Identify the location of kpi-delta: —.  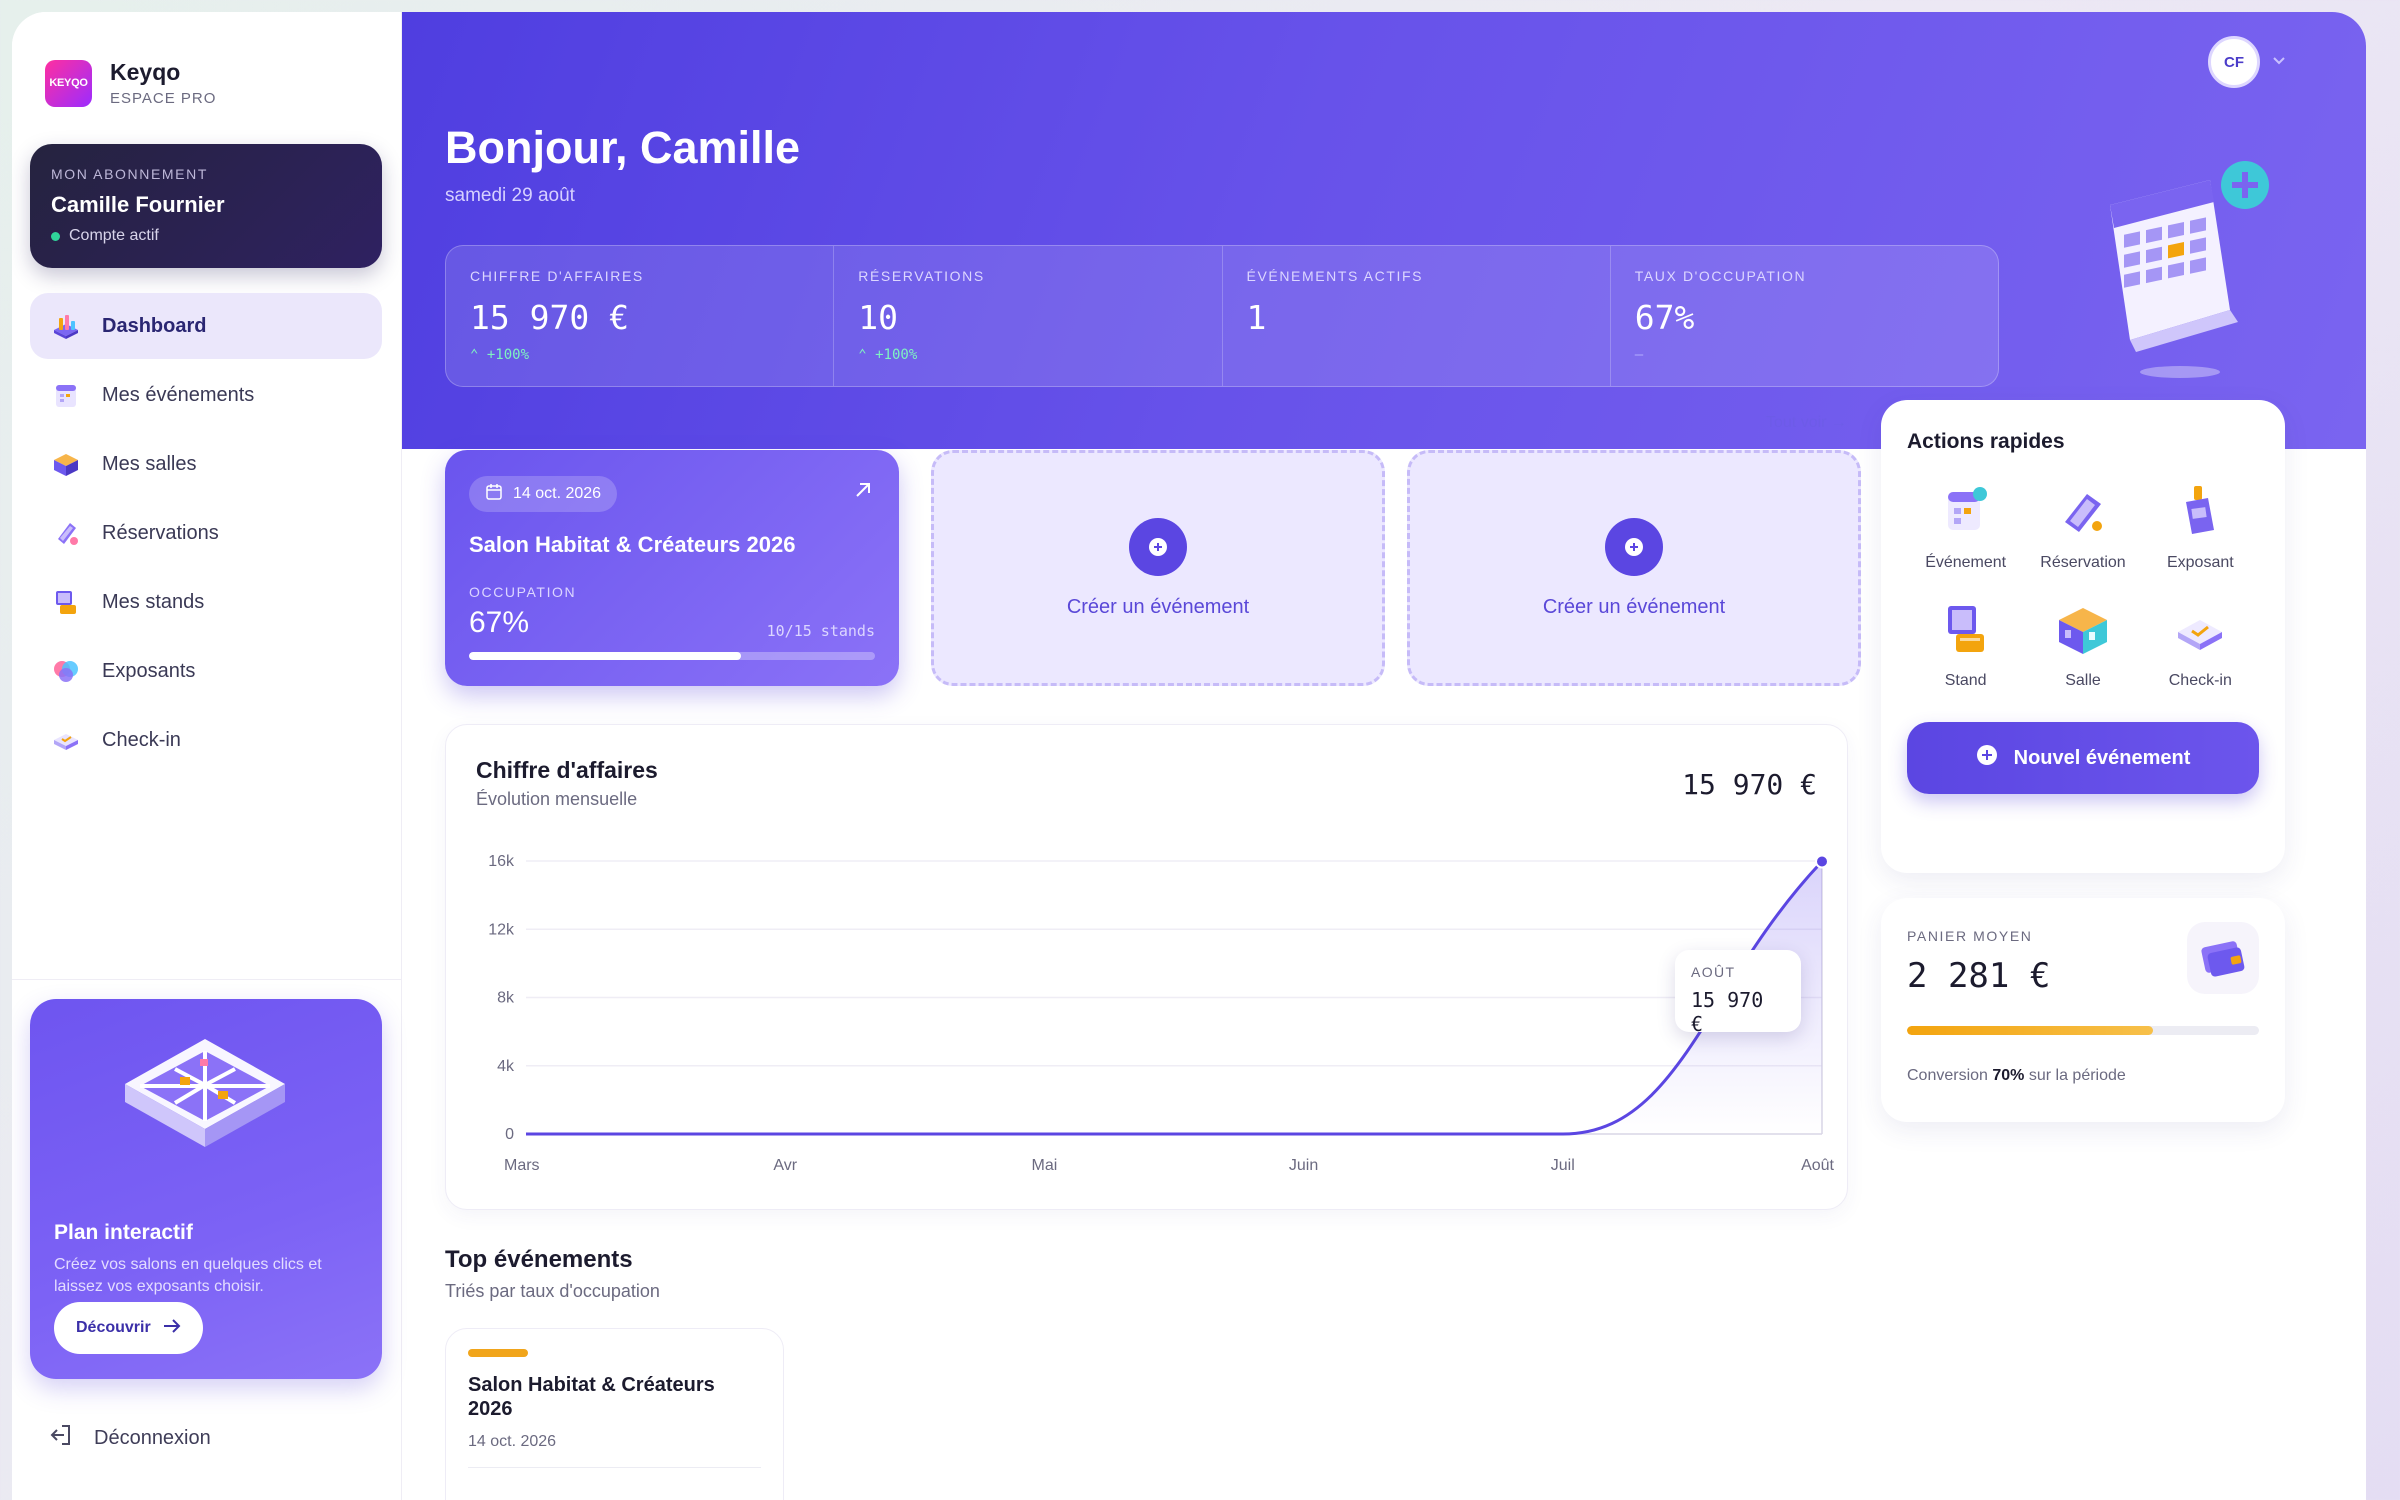
(1639, 355).